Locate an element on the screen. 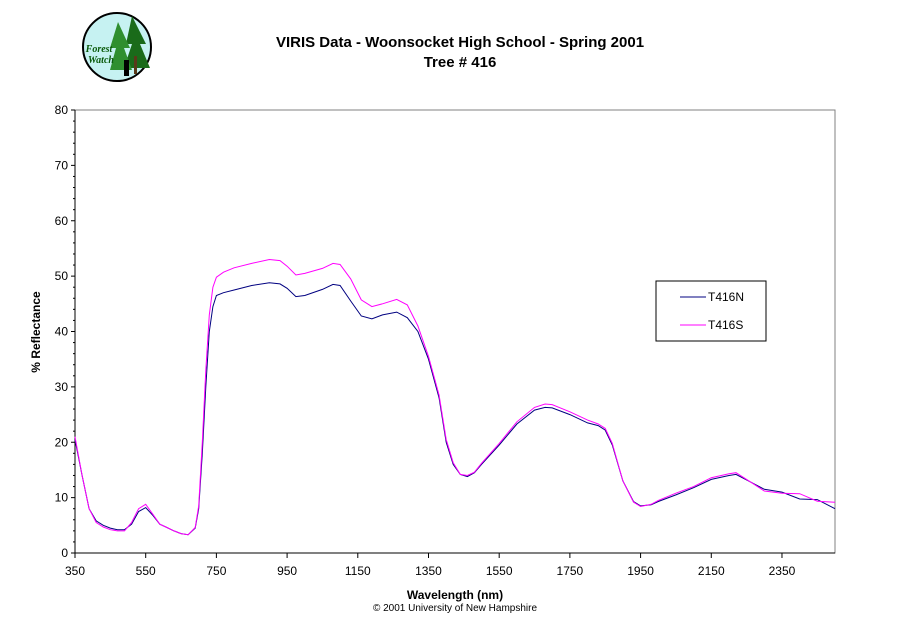 Image resolution: width=911 pixels, height=623 pixels. x-tick-label: 1350 is located at coordinates (428, 571).